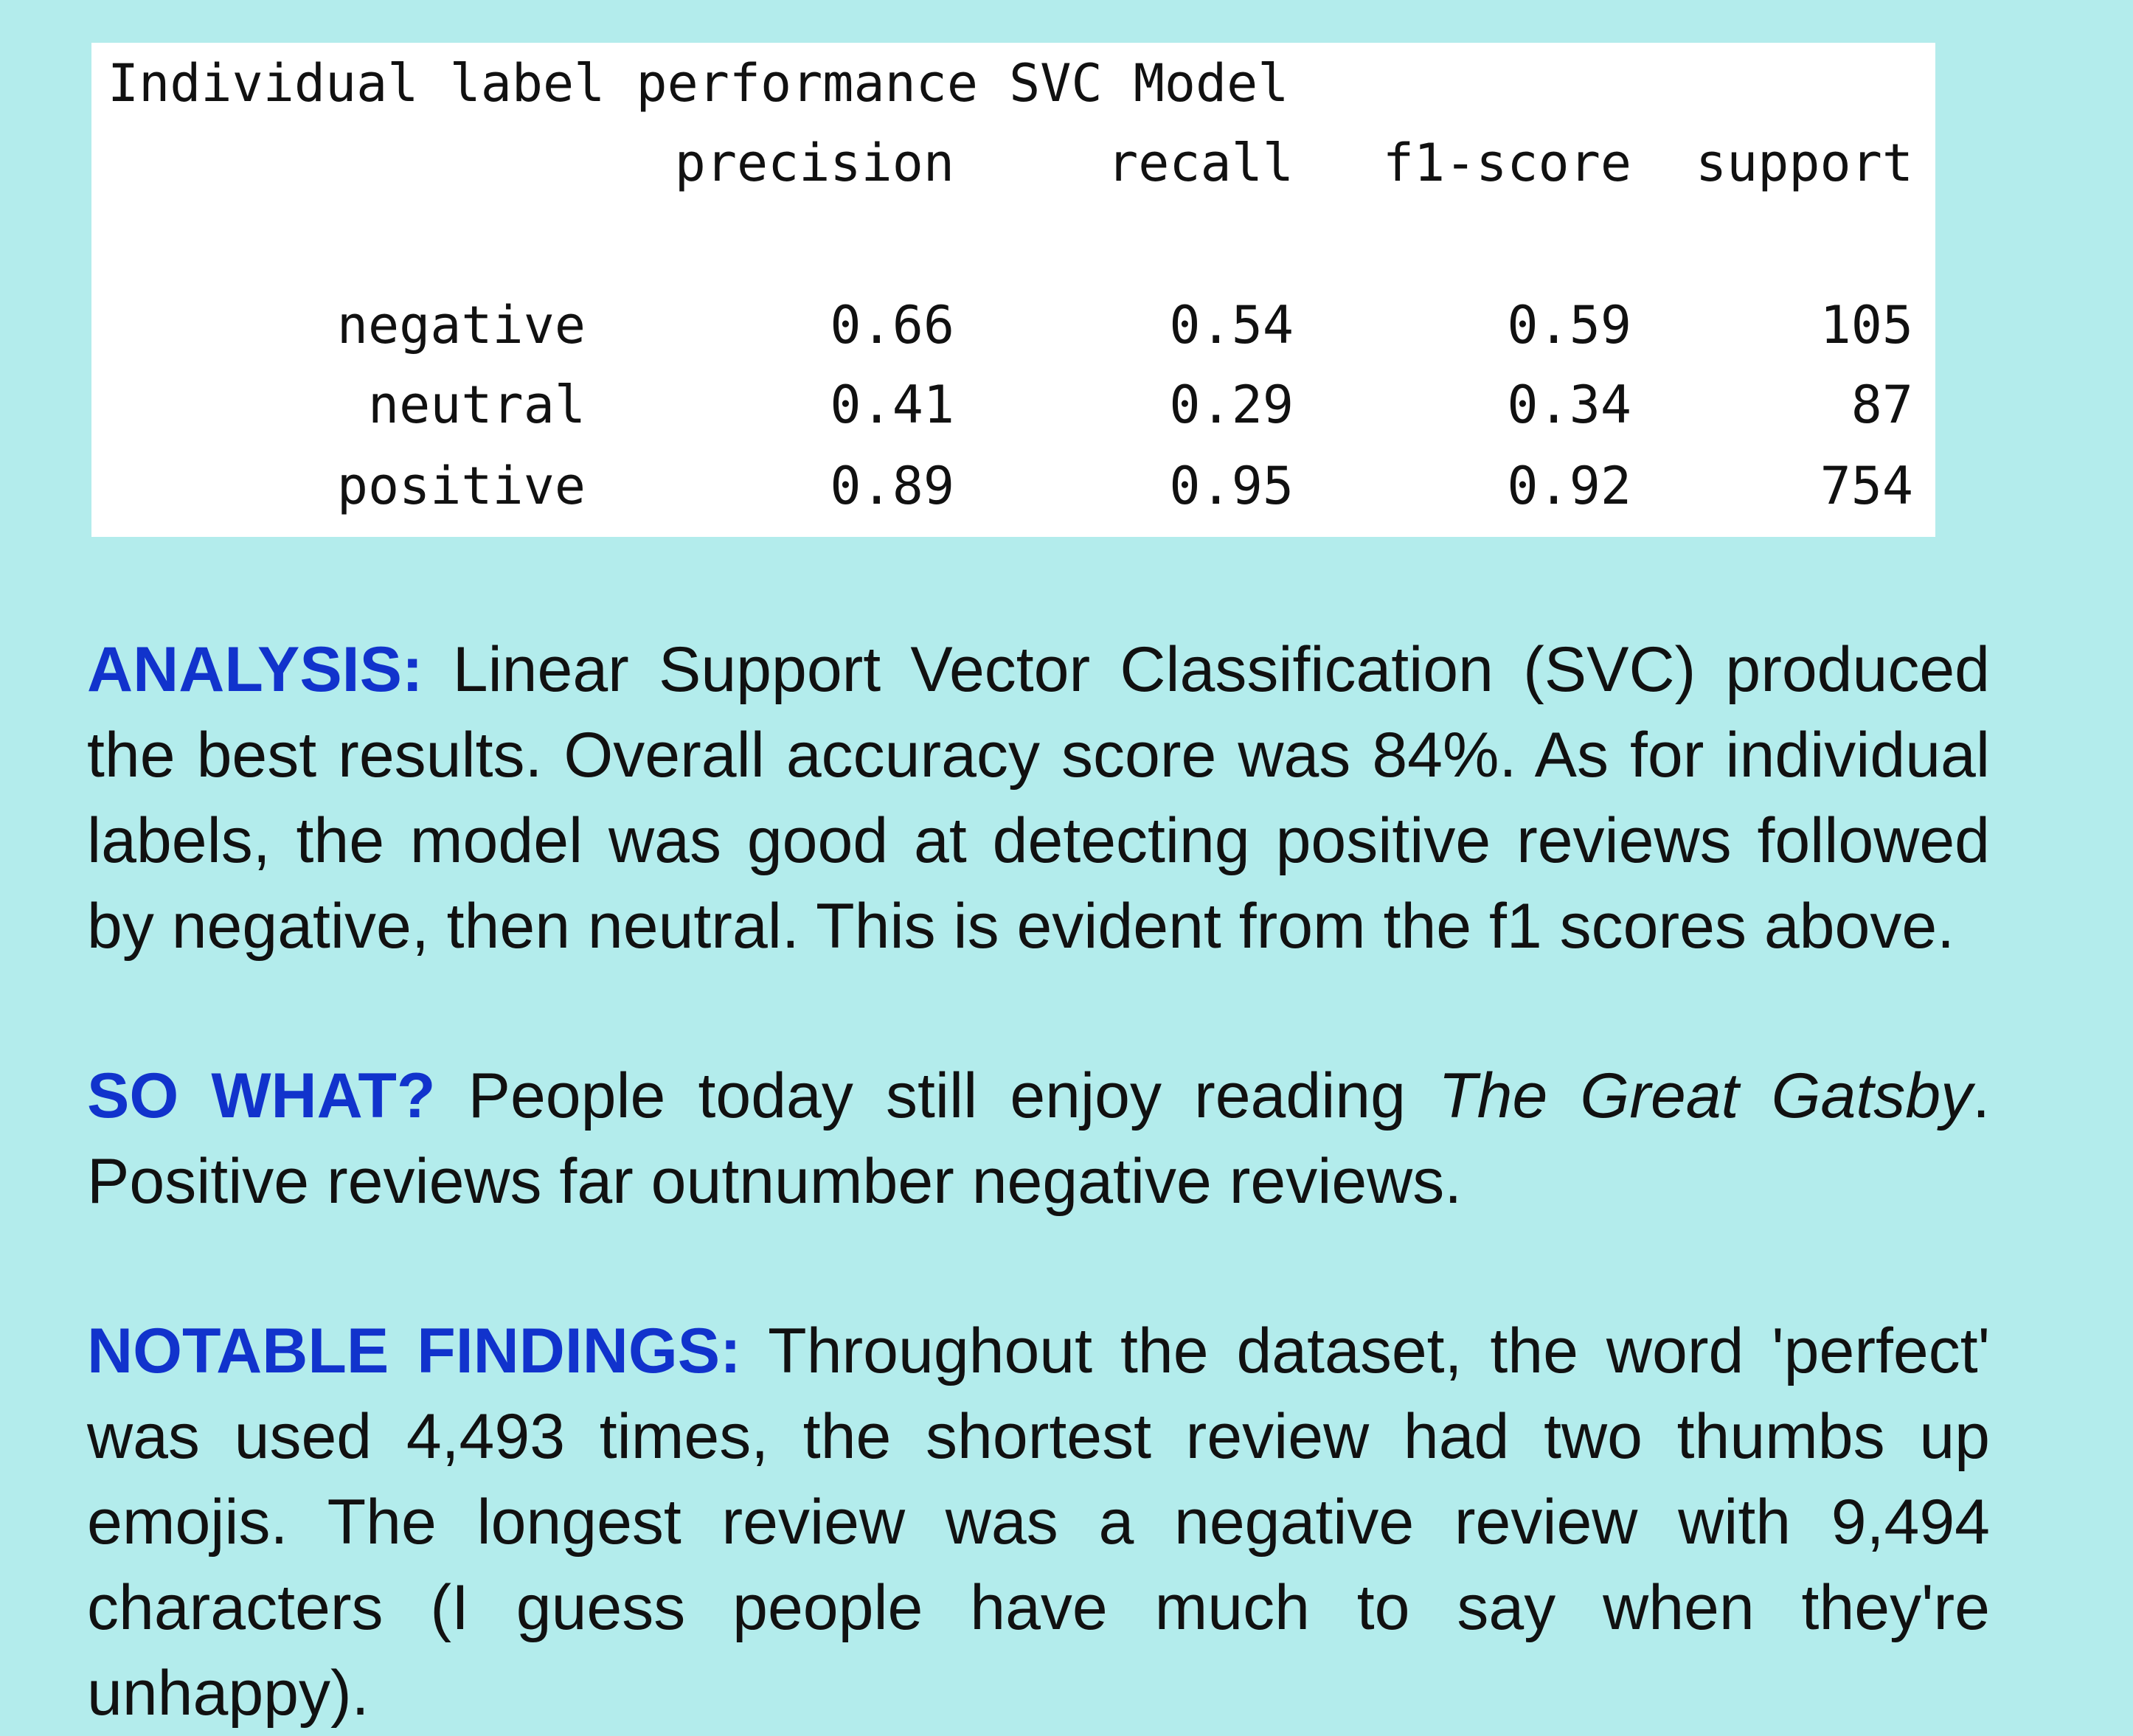 This screenshot has height=1736, width=2133. Describe the element at coordinates (1804, 163) in the screenshot. I see `header-support: support` at that location.